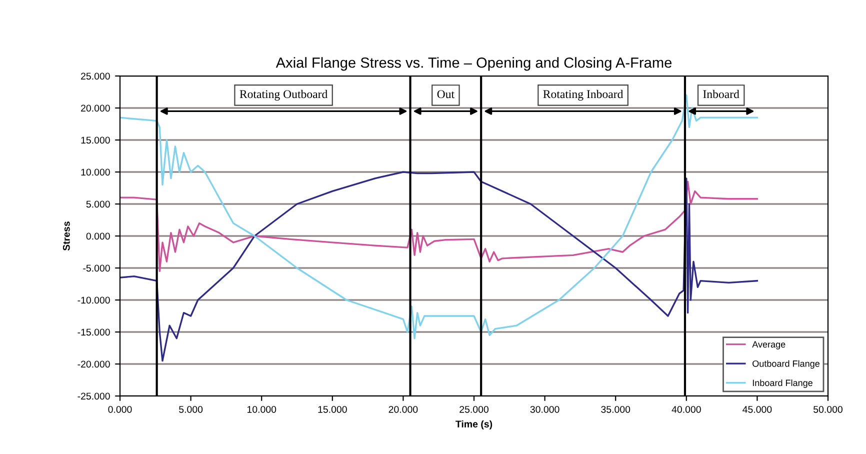  I want to click on annotation: Inboard, so click(721, 94).